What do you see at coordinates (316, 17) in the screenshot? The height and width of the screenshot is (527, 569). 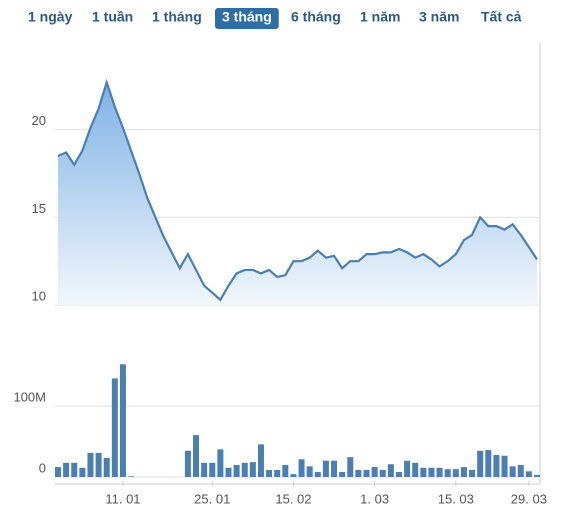 I see `range-button: 6 tháng` at bounding box center [316, 17].